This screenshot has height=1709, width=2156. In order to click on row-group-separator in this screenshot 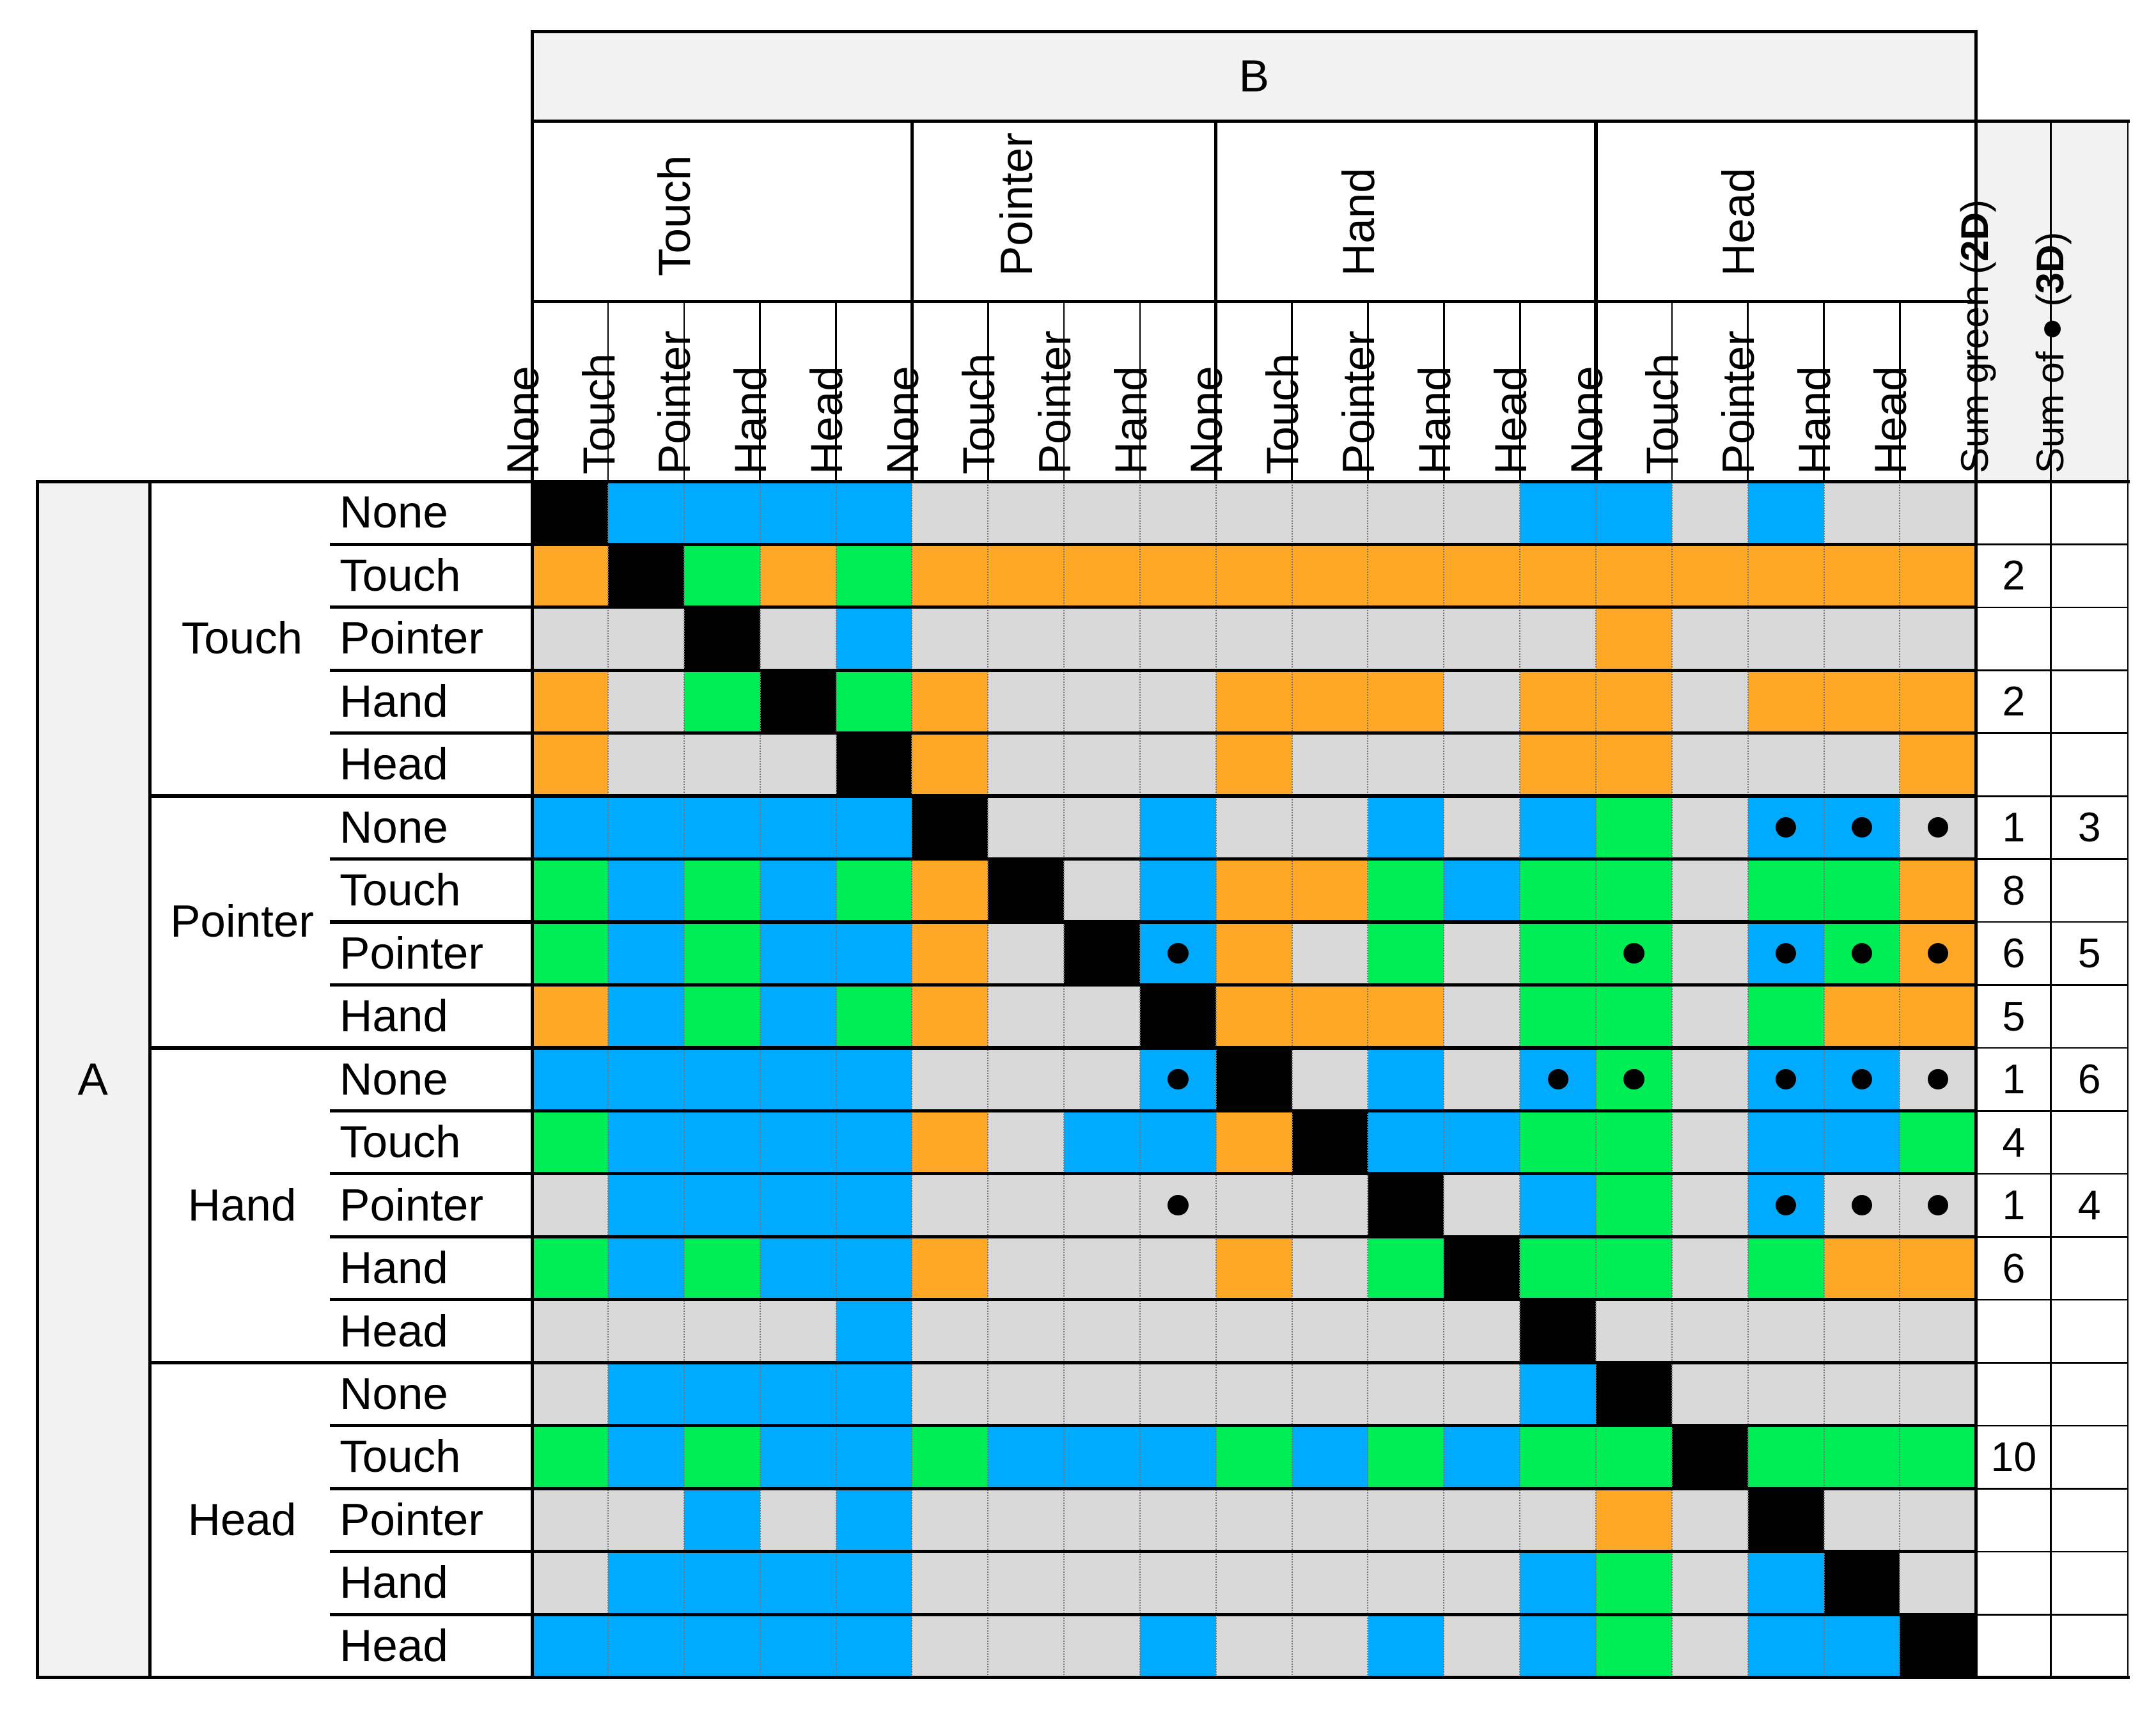, I will do `click(341, 1362)`.